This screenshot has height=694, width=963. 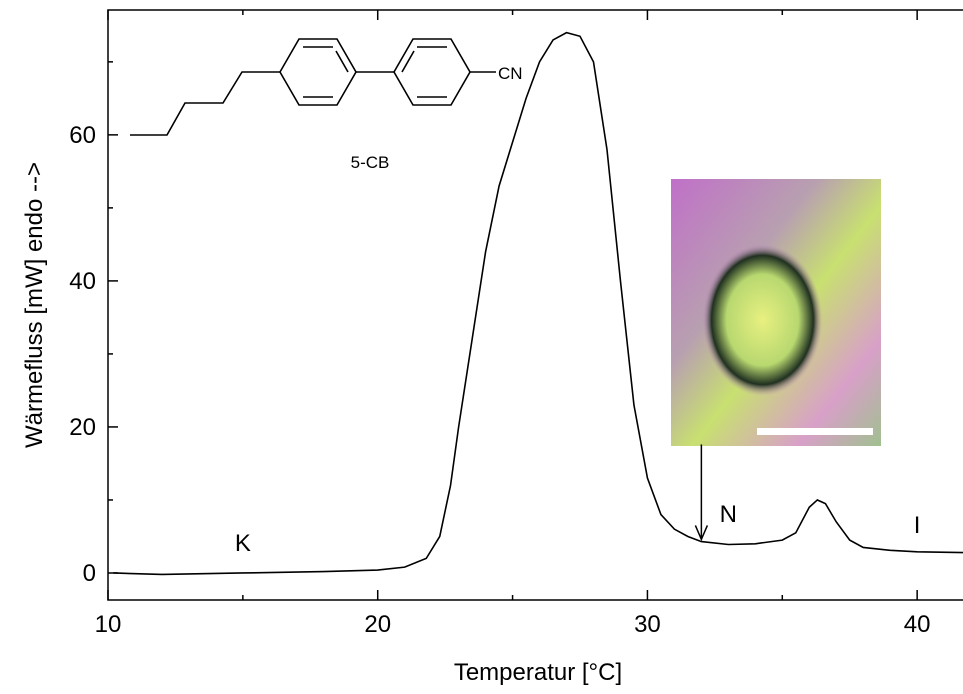 I want to click on annotation: K, so click(x=243, y=543).